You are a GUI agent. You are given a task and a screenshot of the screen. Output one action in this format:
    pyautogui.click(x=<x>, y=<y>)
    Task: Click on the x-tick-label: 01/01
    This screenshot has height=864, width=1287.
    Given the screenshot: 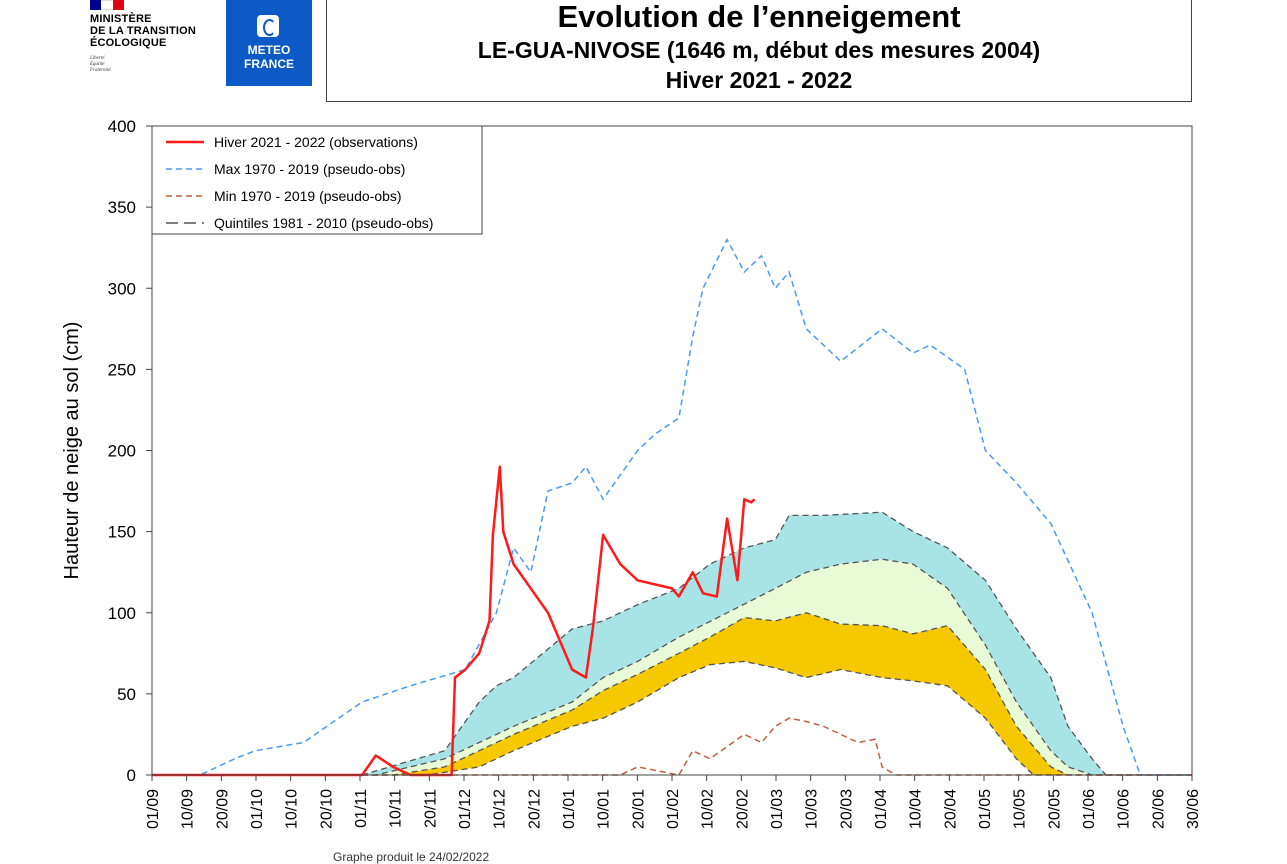 What is the action you would take?
    pyautogui.click(x=569, y=809)
    